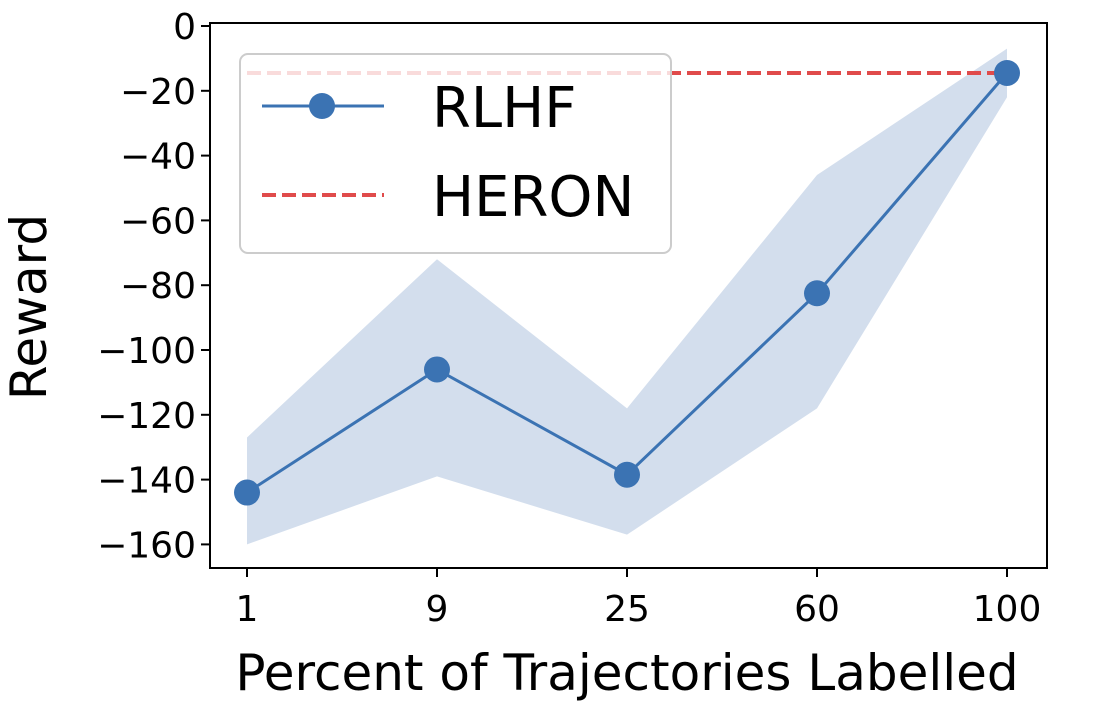 The width and height of the screenshot is (1106, 708). What do you see at coordinates (146, 481) in the screenshot?
I see `y-tick-label: −140` at bounding box center [146, 481].